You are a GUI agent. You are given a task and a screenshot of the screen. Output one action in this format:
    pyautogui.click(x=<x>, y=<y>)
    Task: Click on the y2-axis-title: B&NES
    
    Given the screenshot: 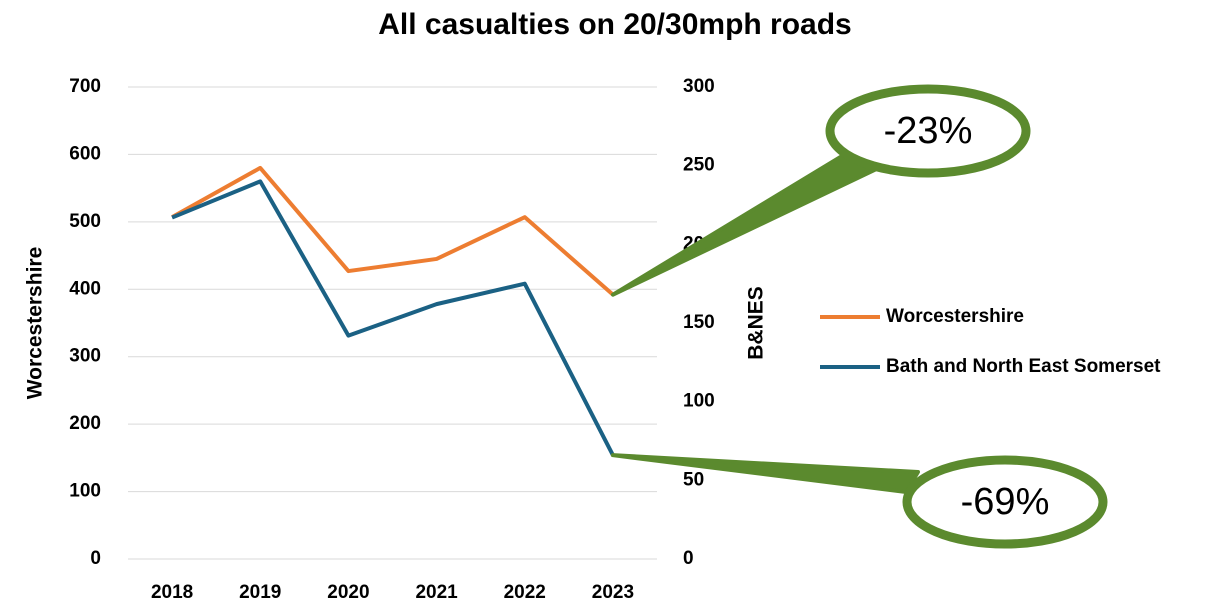 What is the action you would take?
    pyautogui.click(x=756, y=323)
    